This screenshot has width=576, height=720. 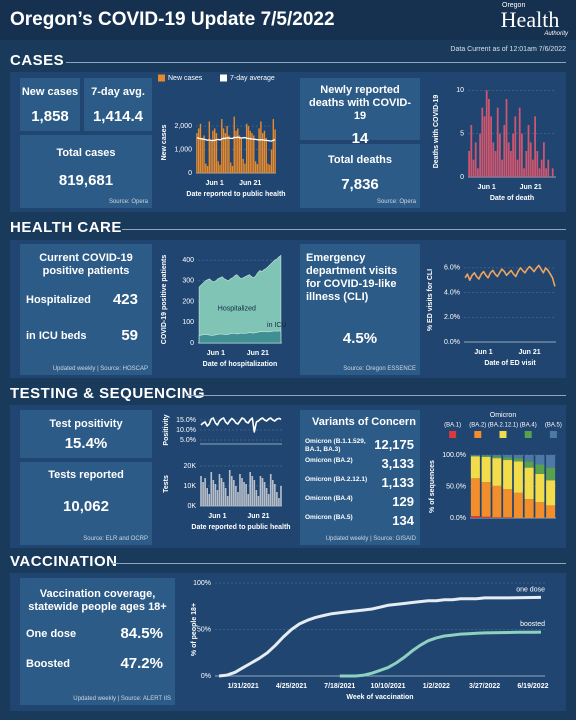 What do you see at coordinates (188, 322) in the screenshot?
I see `y-tick-label: 100` at bounding box center [188, 322].